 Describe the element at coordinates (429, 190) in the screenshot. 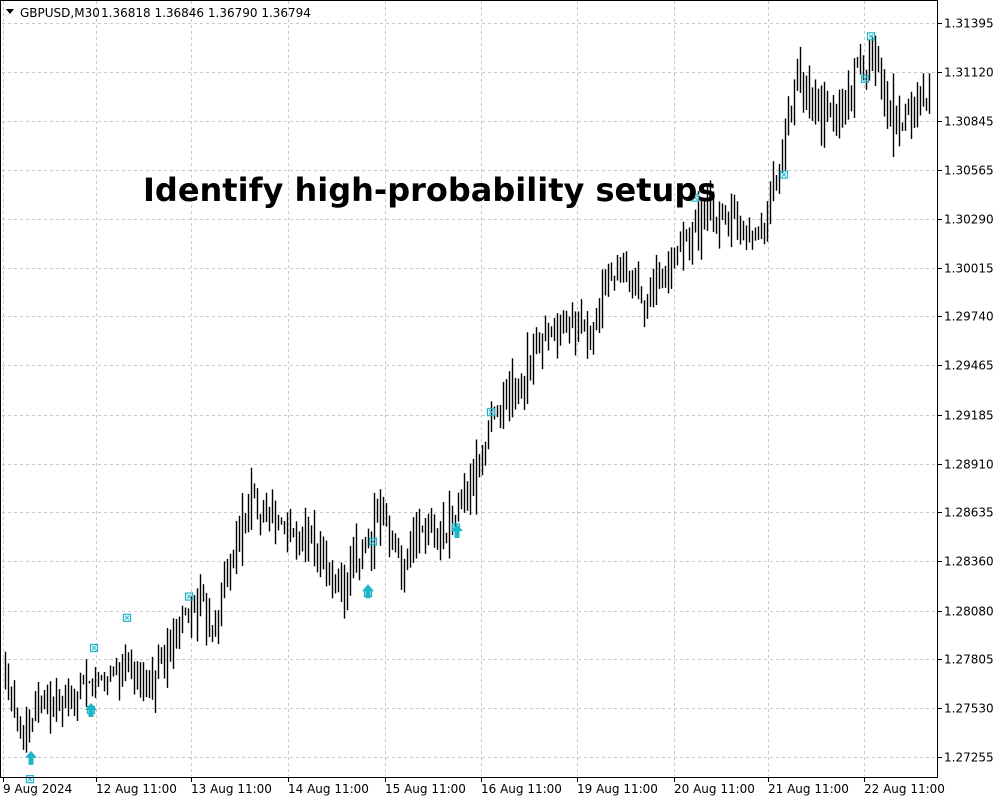

I see `overlay-caption: Identify high-probability setups` at that location.